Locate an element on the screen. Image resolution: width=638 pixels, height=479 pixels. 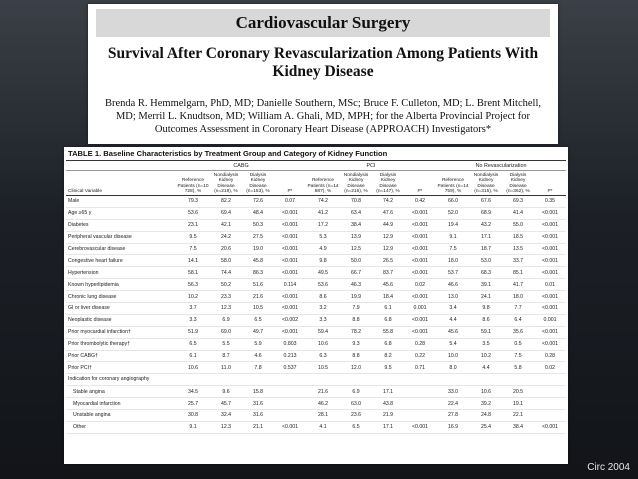
column-subheader: Nondialysis Kidney Disease (n=315), % is located at coordinates (486, 183).